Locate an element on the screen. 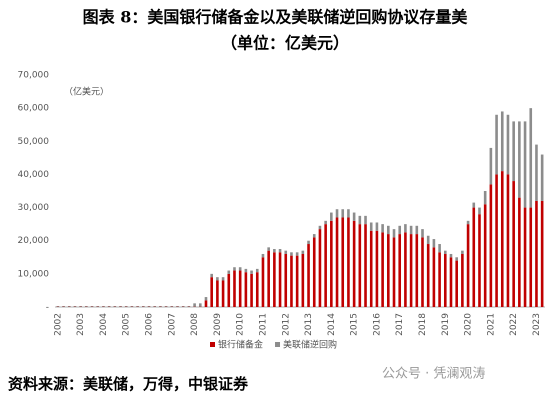  legend-label: 美联储逆回购 is located at coordinates (310, 345).